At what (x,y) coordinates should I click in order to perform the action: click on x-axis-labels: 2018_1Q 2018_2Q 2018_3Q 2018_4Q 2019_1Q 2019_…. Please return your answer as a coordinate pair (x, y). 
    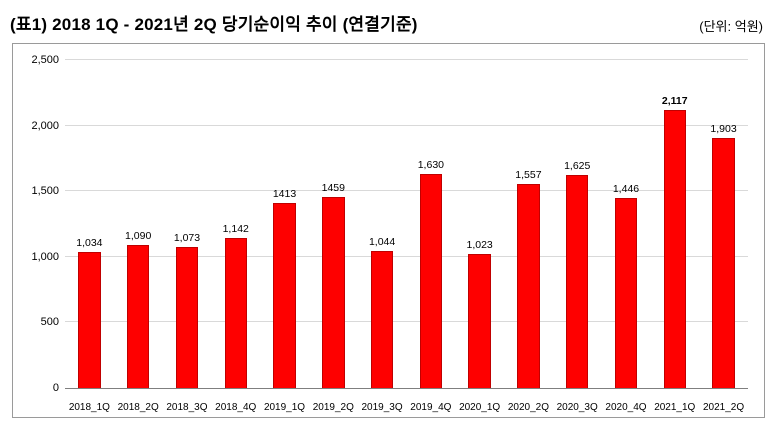
    Looking at the image, I should click on (406, 407).